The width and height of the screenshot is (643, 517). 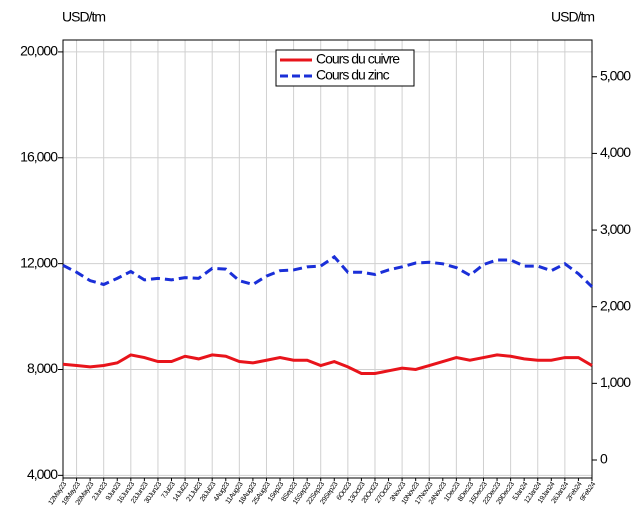 I want to click on y-tick-label: 8,000, so click(x=42, y=368).